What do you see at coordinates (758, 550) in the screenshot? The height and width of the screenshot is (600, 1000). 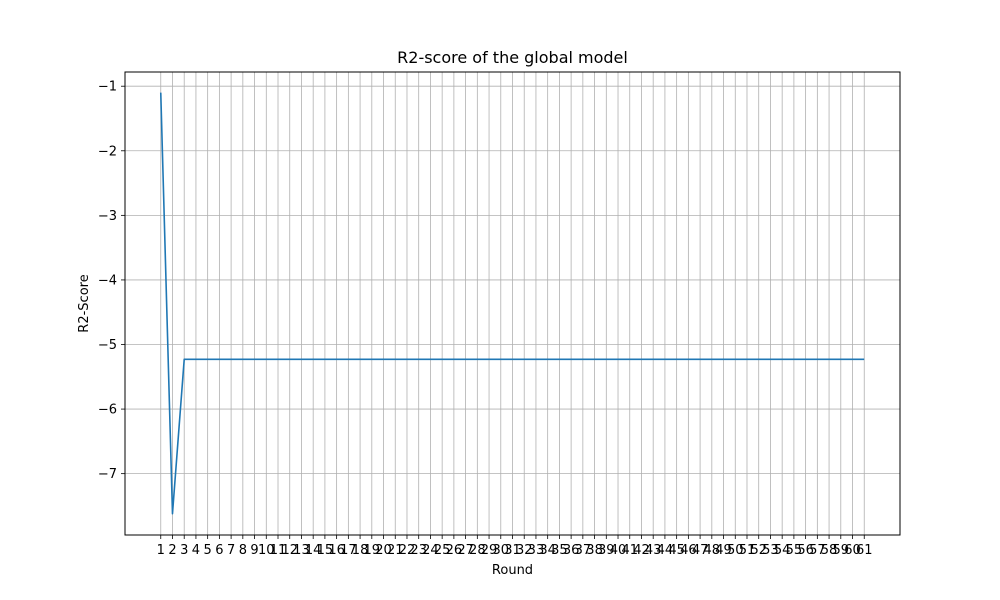 I see `x-tick-label: 52` at bounding box center [758, 550].